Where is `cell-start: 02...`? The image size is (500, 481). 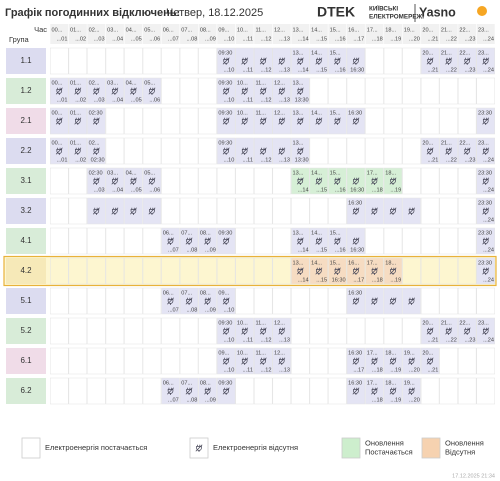
cell-start: 02... is located at coordinates (94, 83).